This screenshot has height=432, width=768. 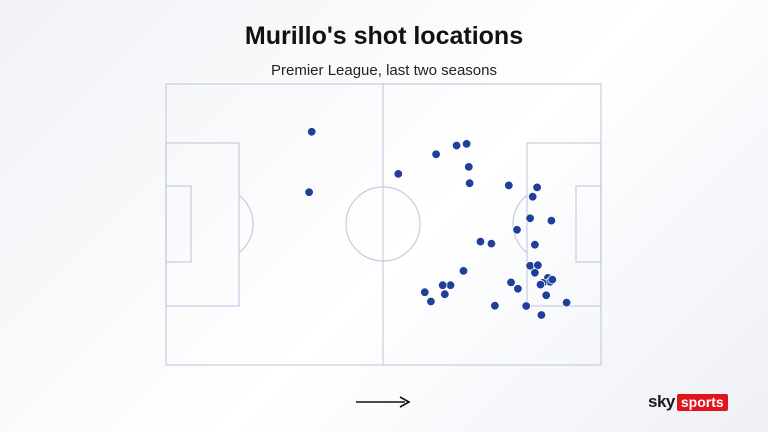 What do you see at coordinates (661, 401) in the screenshot?
I see `logo-sky-text: sky` at bounding box center [661, 401].